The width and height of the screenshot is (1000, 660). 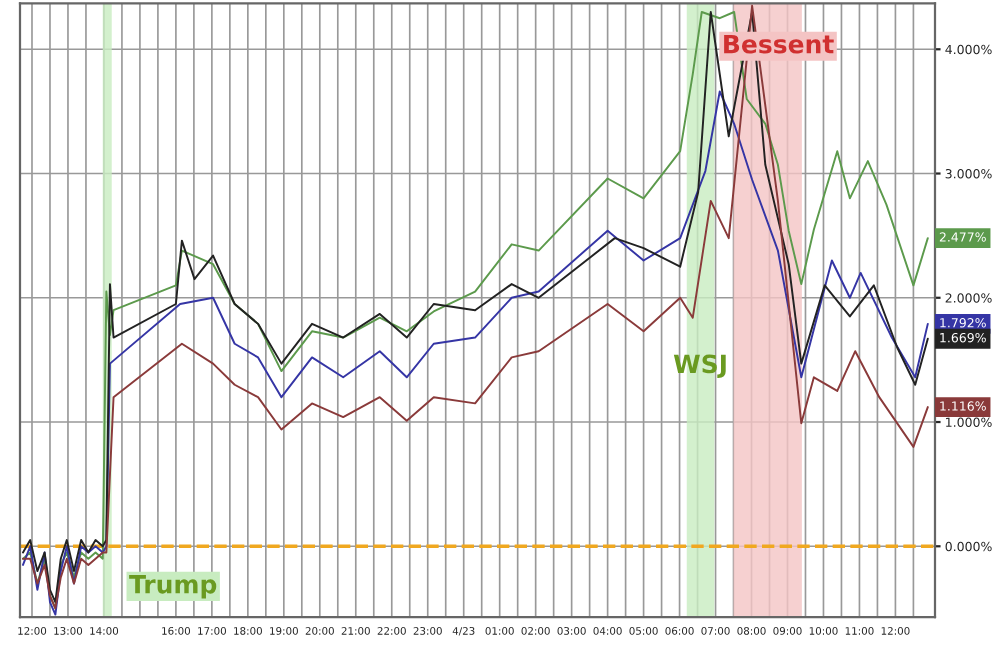 What do you see at coordinates (779, 44) in the screenshot?
I see `band-label: Bessent` at bounding box center [779, 44].